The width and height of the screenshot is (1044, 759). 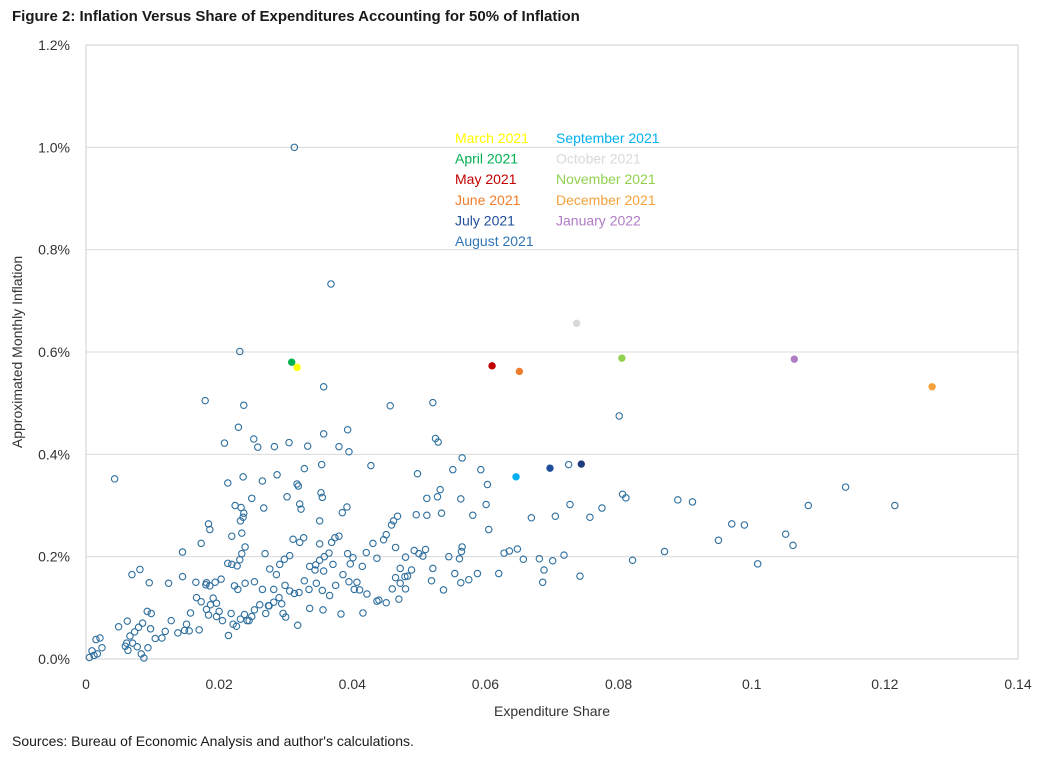 I want to click on legend-entry: November 2021, so click(x=606, y=179).